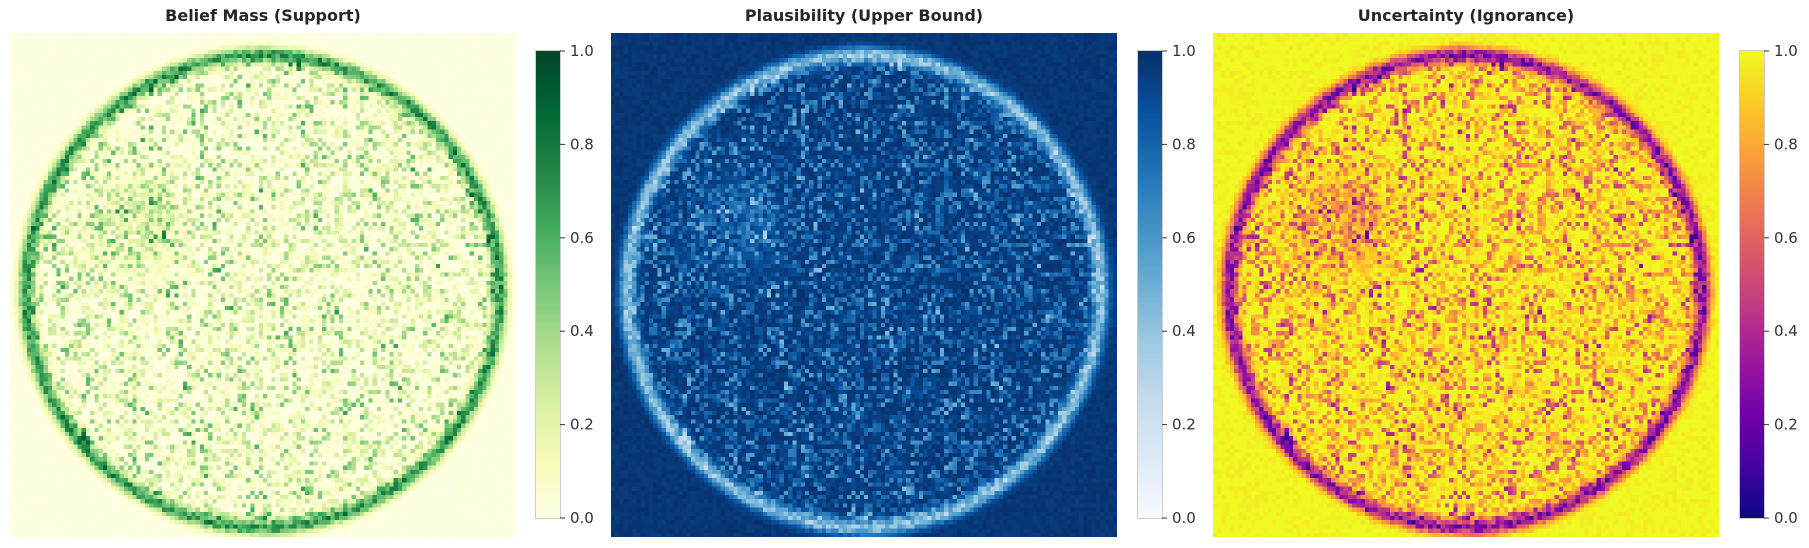 This screenshot has height=548, width=1809. Describe the element at coordinates (1781, 284) in the screenshot. I see `colorbar-ticks-uncertainty: 0.0 0.2 0.4 0.6 0.8 1.0` at that location.